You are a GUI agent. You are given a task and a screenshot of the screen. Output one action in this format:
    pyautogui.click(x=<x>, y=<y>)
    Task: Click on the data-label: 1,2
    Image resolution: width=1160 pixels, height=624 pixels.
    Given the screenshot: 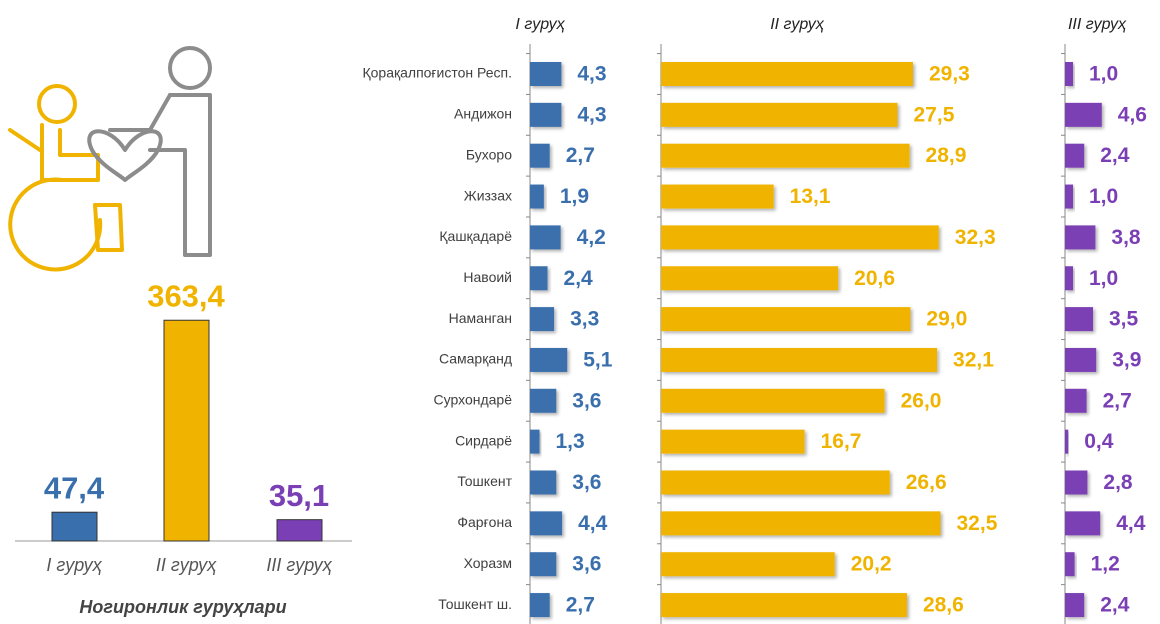 What is the action you would take?
    pyautogui.click(x=1105, y=564)
    